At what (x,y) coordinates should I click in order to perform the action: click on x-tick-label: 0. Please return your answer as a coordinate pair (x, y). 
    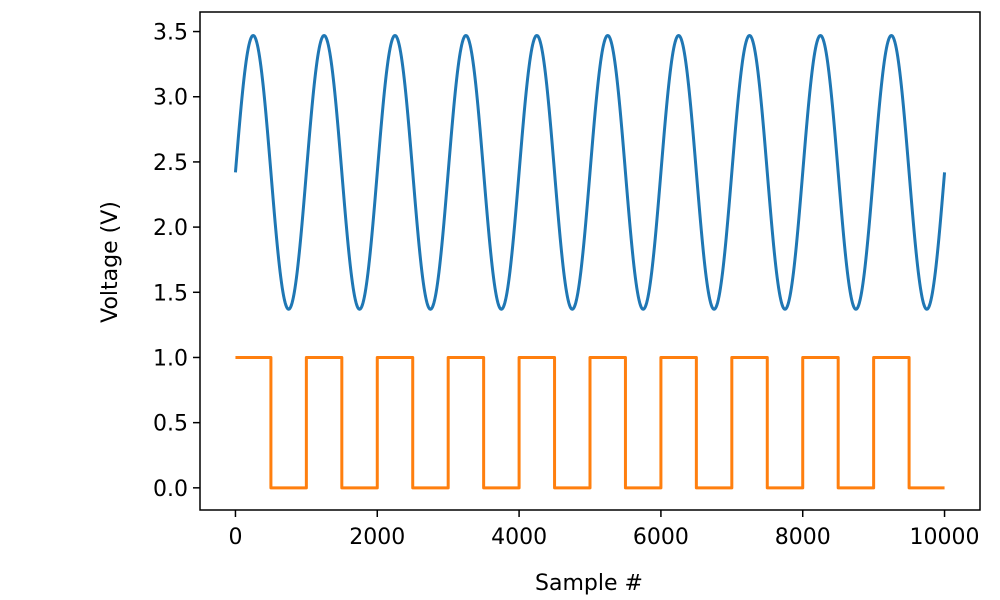
    Looking at the image, I should click on (235, 537).